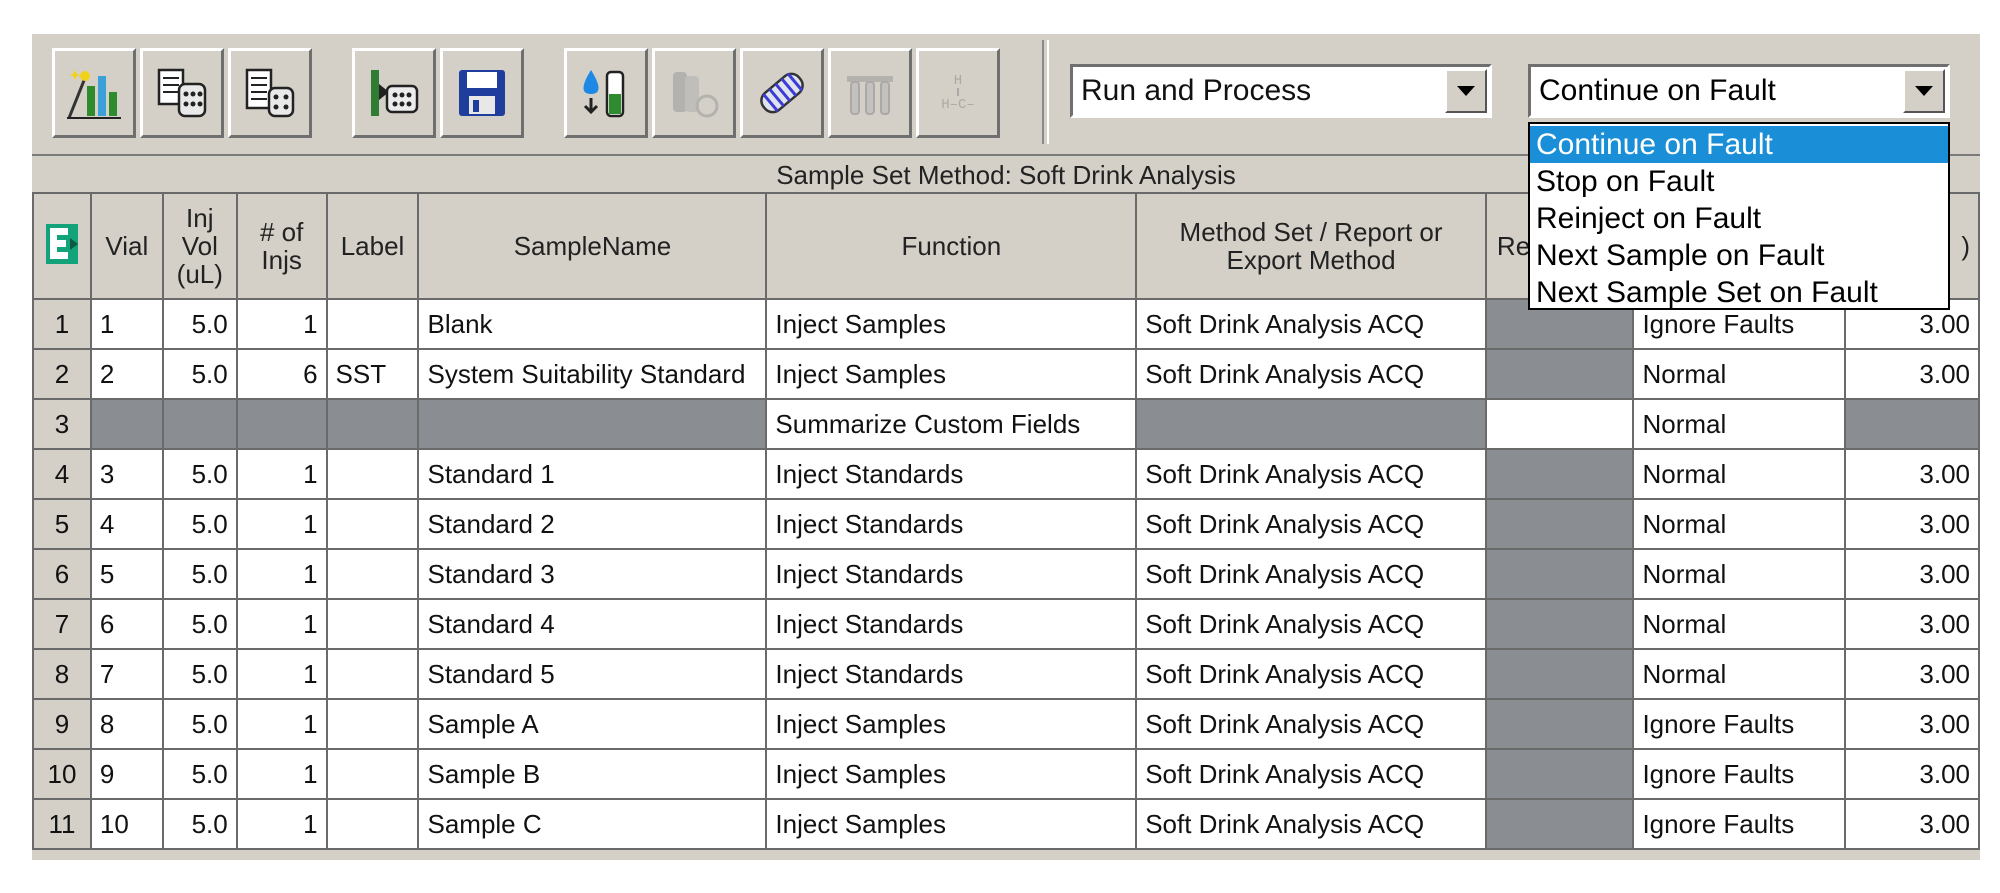 This screenshot has width=2000, height=893. I want to click on fault-option-continue: Continue on Fault, so click(1739, 144).